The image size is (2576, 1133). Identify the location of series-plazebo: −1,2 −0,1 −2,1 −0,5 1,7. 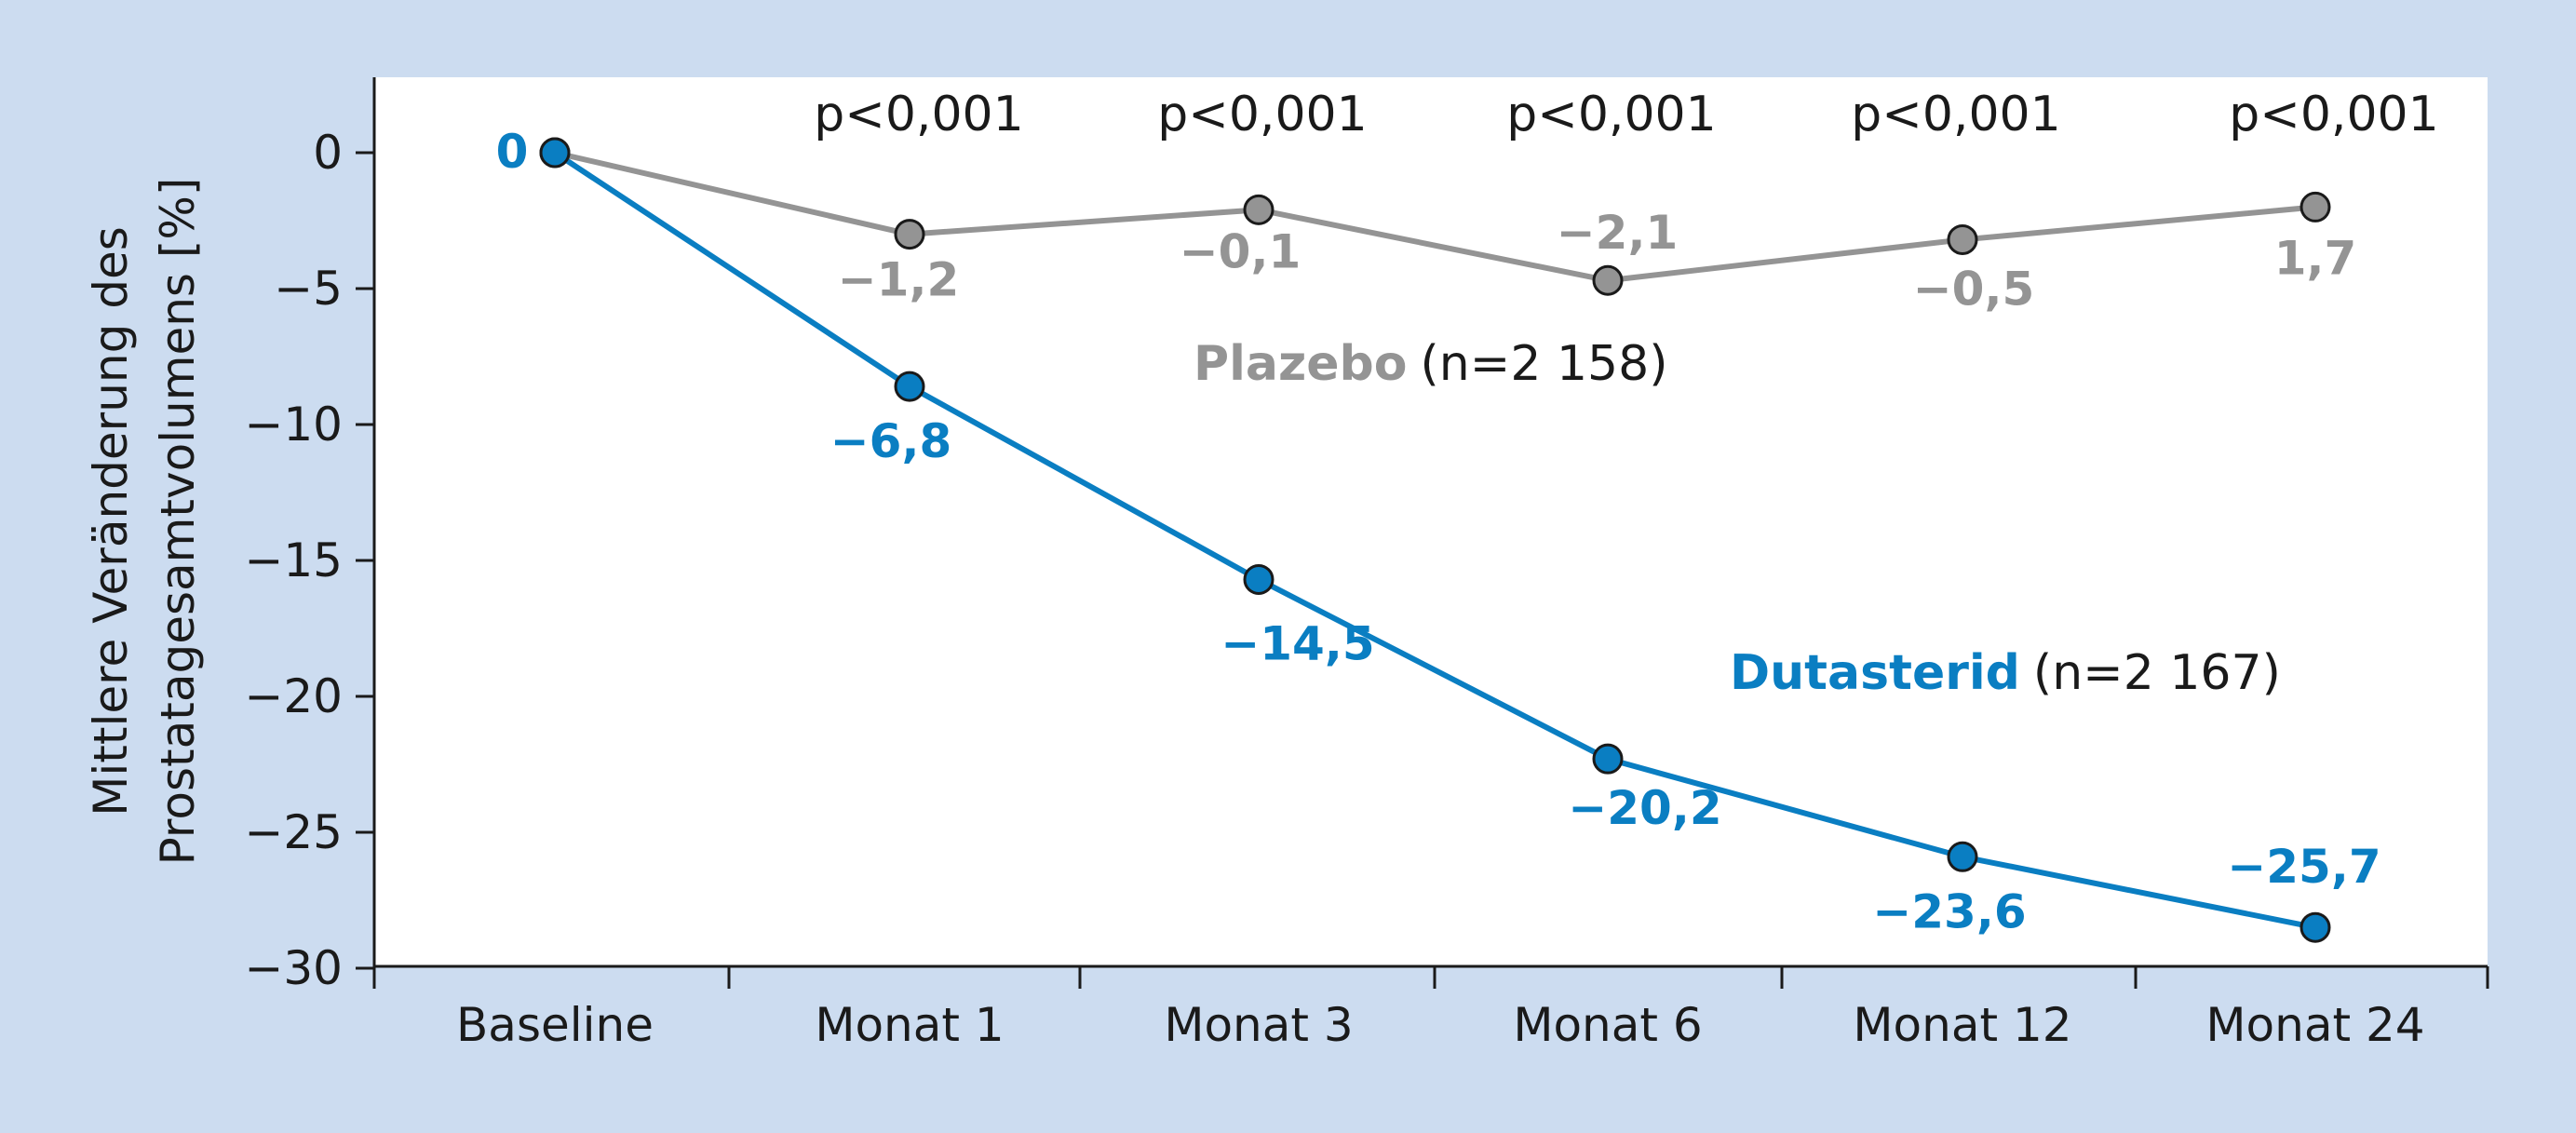
(1448, 226).